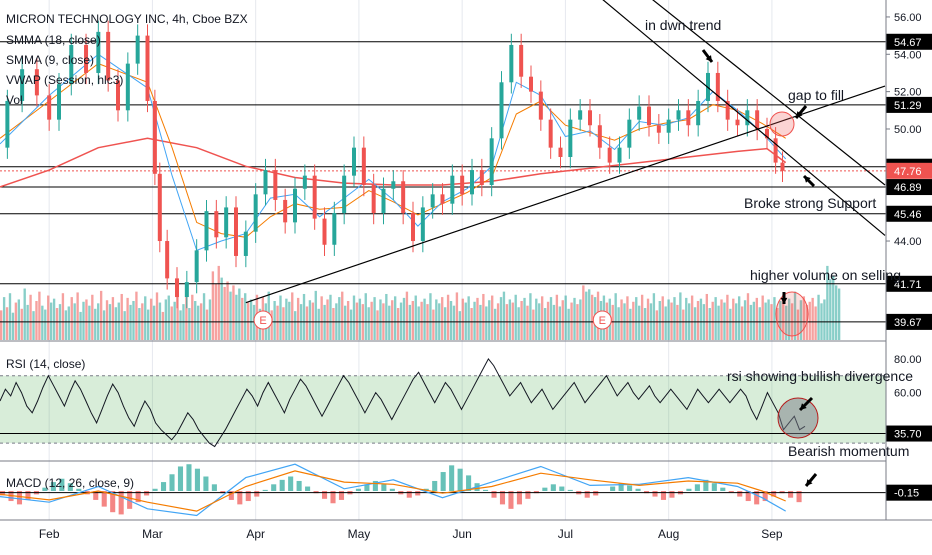 This screenshot has height=555, width=932. Describe the element at coordinates (908, 360) in the screenshot. I see `rsi-tick-label-0: 80.00` at that location.